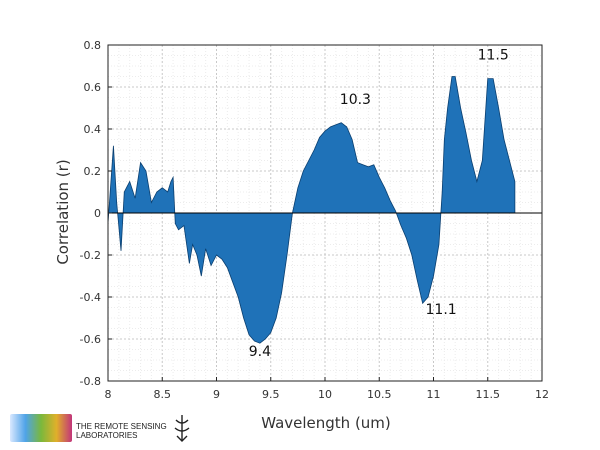 Image resolution: width=600 pixels, height=450 pixels. What do you see at coordinates (90, 339) in the screenshot?
I see `y-tick-label: -0.6` at bounding box center [90, 339].